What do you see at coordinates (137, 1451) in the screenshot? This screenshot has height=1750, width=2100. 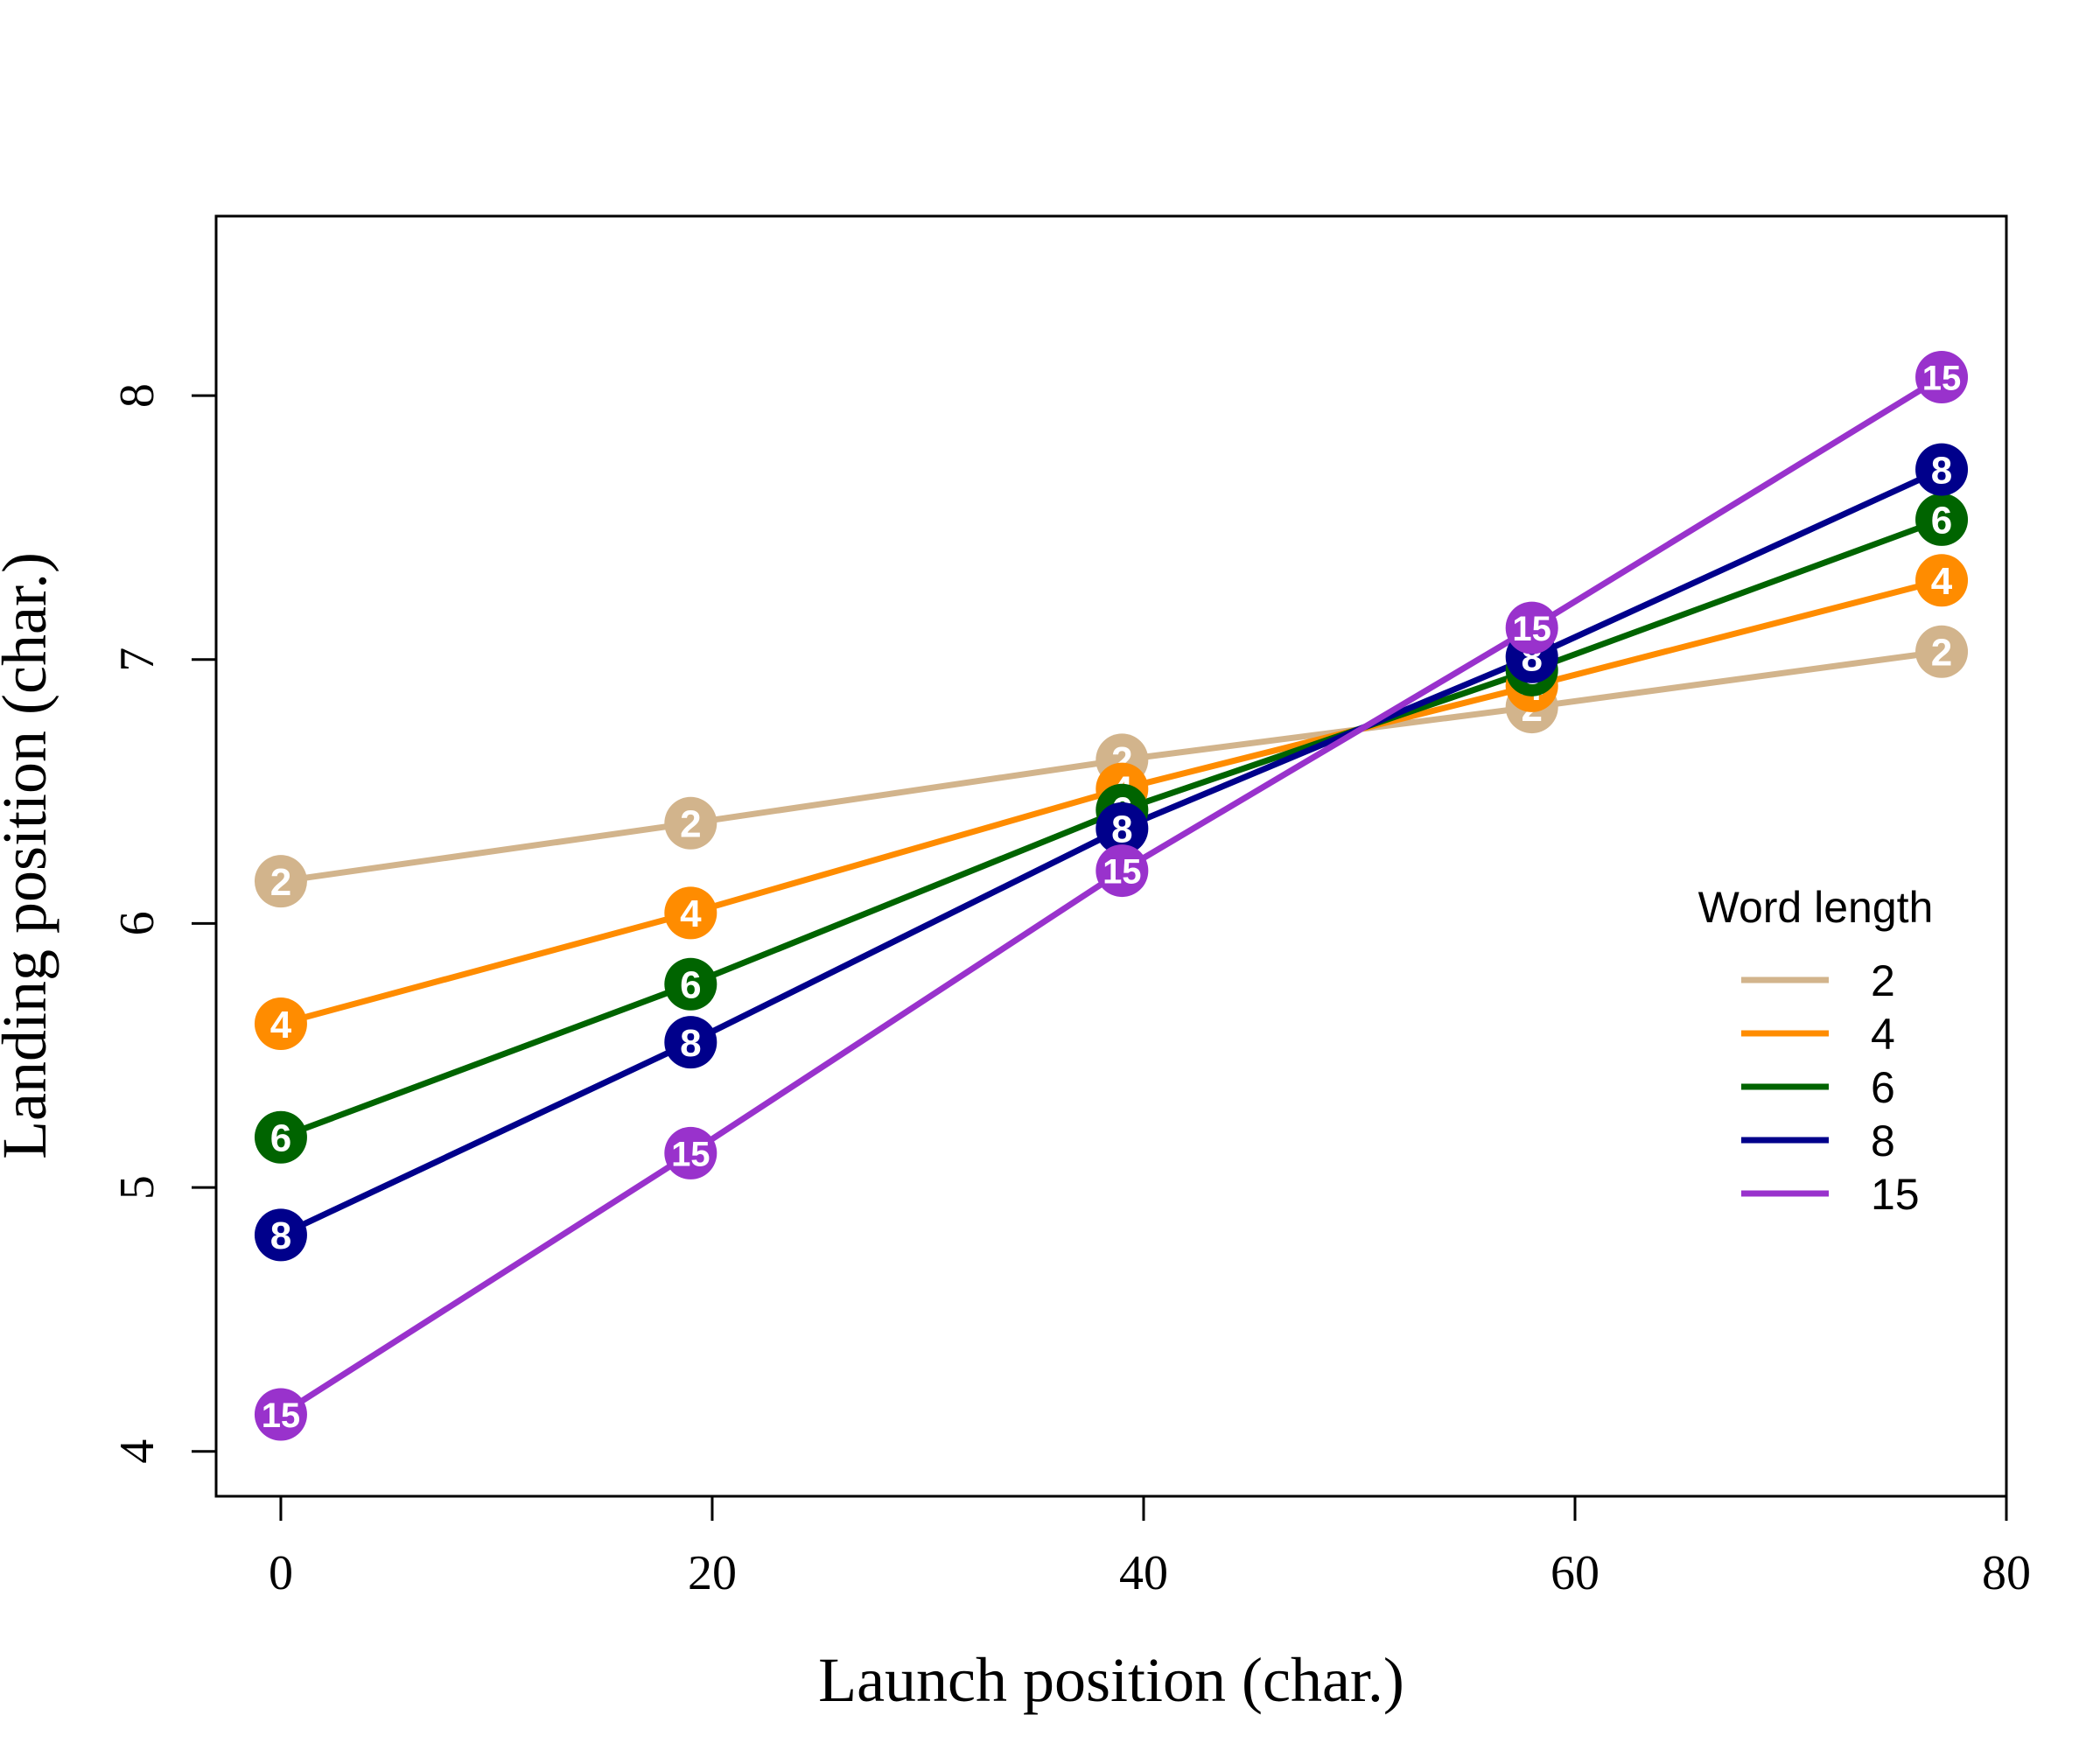 I see `y-tick-label: 4` at bounding box center [137, 1451].